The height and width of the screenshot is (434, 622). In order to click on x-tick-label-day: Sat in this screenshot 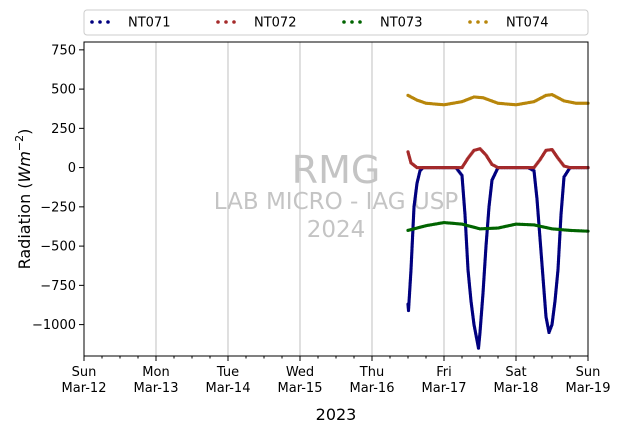, I will do `click(515, 372)`.